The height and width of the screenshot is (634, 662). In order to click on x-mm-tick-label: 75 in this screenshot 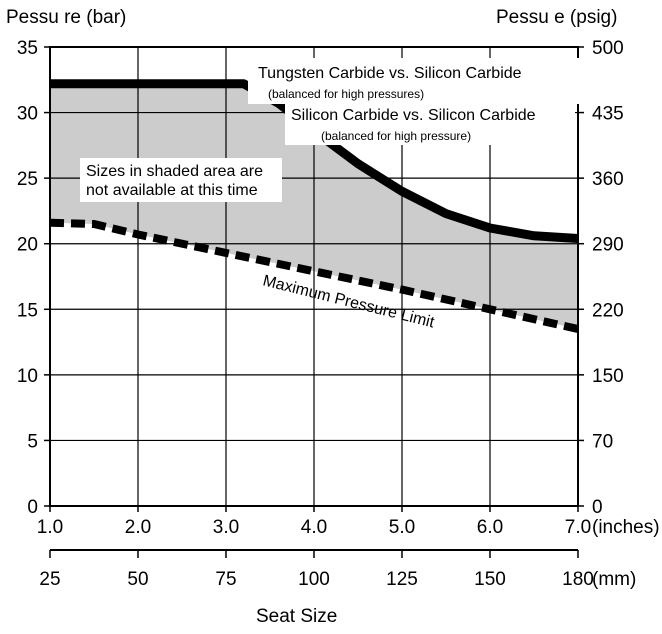, I will do `click(225, 579)`.